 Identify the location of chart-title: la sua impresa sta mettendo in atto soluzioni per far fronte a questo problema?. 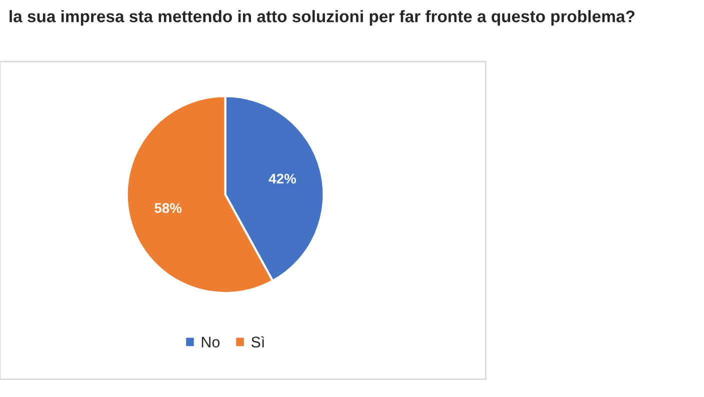
(322, 18).